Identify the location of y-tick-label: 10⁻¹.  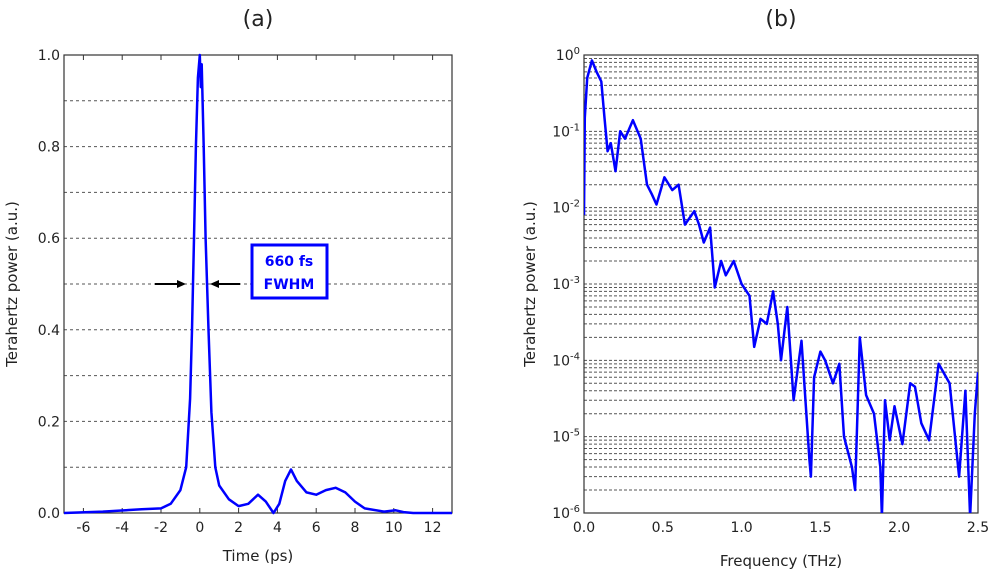
(566, 131).